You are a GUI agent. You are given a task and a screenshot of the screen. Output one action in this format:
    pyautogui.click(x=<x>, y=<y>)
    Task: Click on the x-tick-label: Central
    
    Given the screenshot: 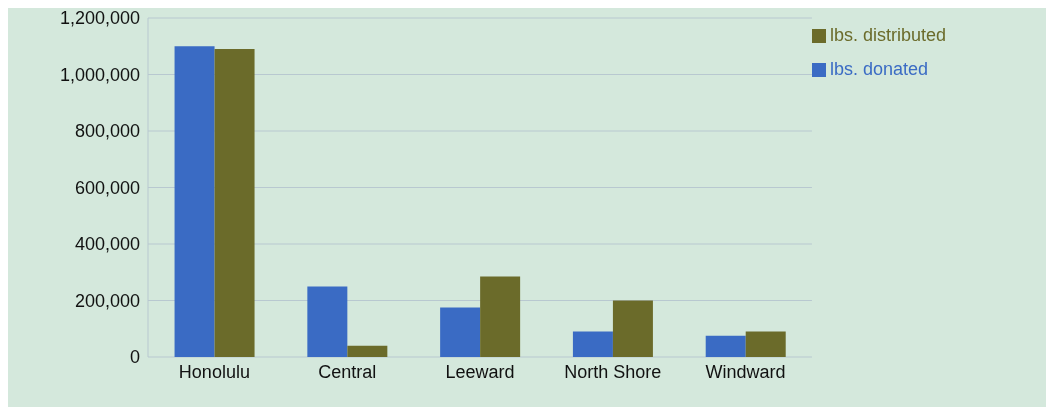 What is the action you would take?
    pyautogui.click(x=347, y=371)
    